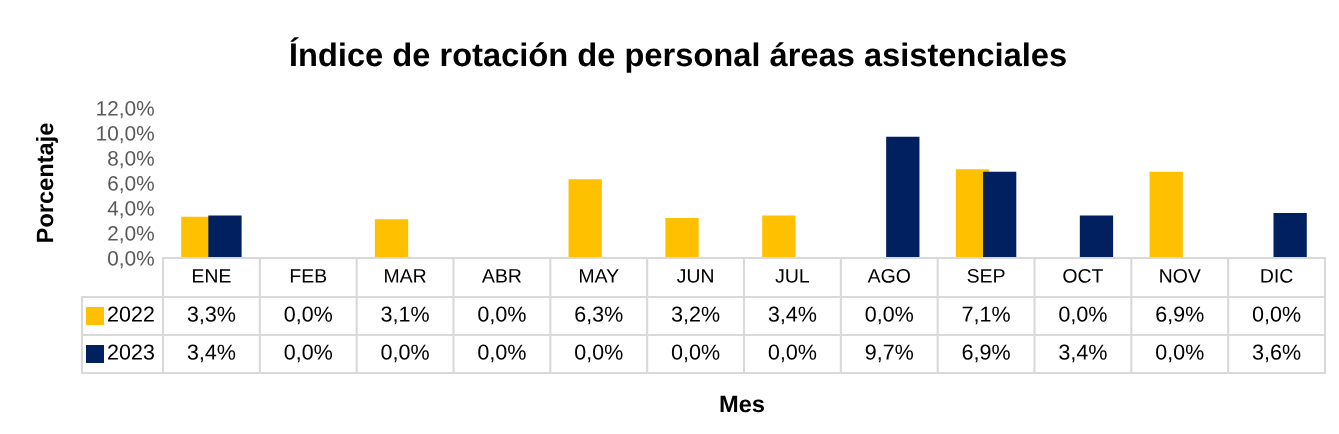 Image resolution: width=1339 pixels, height=434 pixels. Describe the element at coordinates (125, 110) in the screenshot. I see `y-tick-label: 12,0%` at that location.